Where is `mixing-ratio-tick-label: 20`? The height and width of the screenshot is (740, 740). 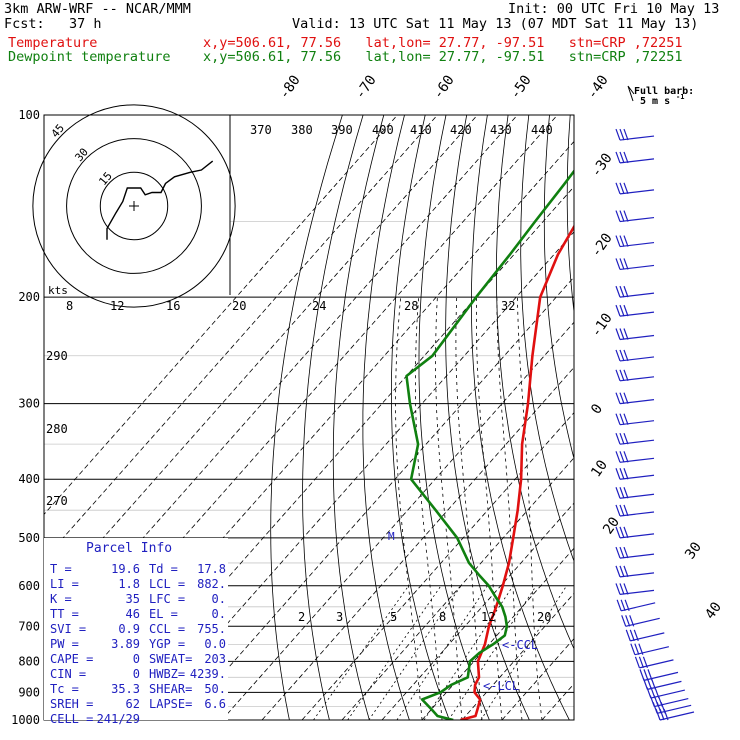 mixing-ratio-tick-label: 20 is located at coordinates (239, 306).